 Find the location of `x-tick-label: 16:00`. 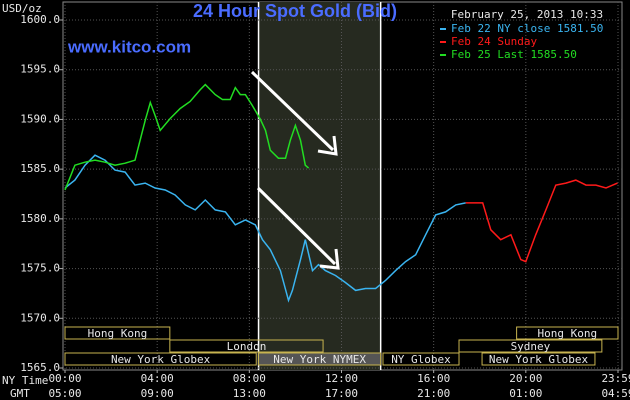

x-tick-label: 16:00 is located at coordinates (433, 378).